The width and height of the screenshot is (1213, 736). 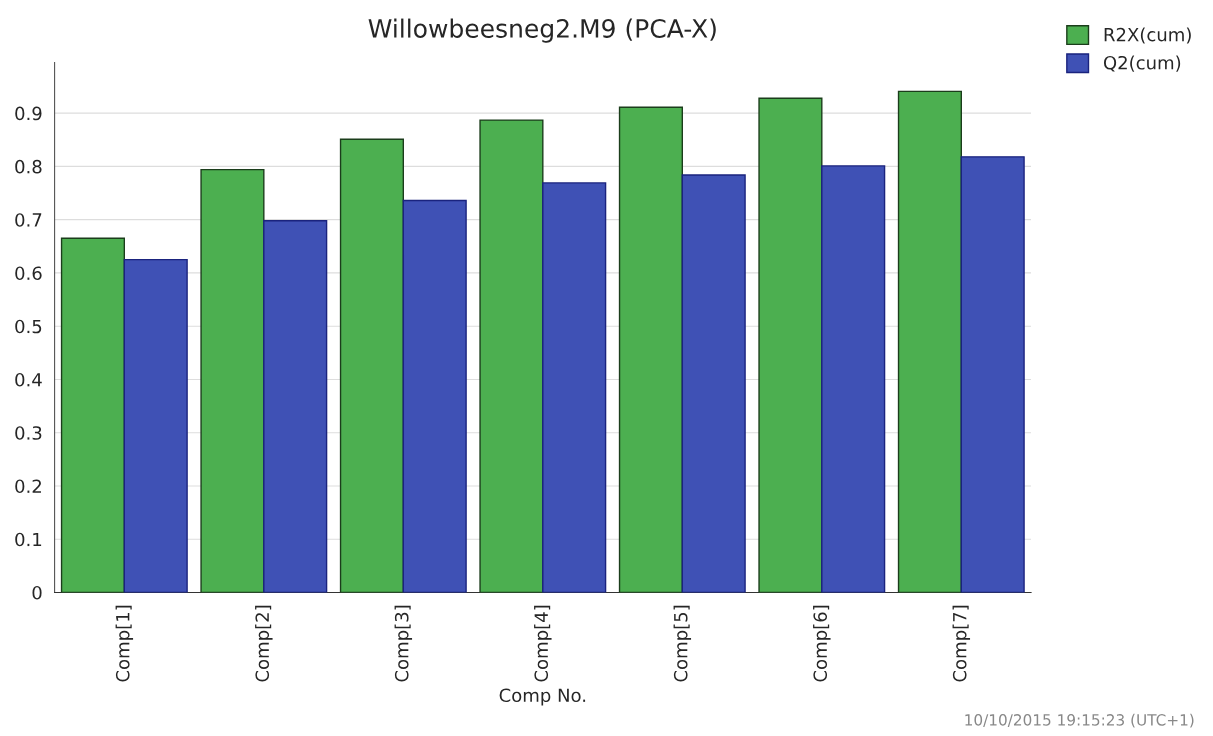 I want to click on y-tick-label: 0.5, so click(x=28, y=326).